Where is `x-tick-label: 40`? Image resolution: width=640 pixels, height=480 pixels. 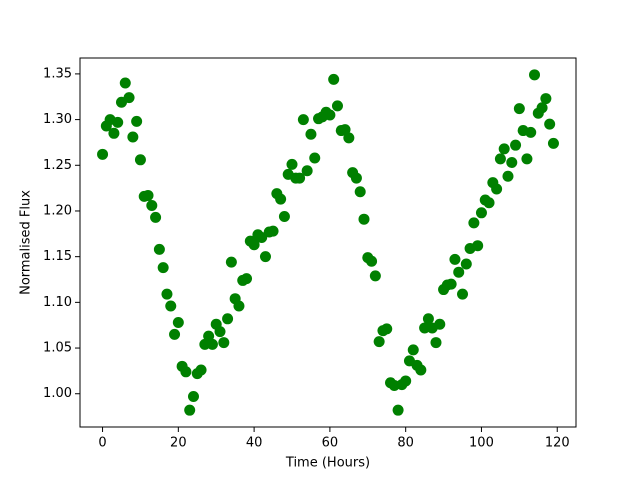 x-tick-label: 40 is located at coordinates (254, 443).